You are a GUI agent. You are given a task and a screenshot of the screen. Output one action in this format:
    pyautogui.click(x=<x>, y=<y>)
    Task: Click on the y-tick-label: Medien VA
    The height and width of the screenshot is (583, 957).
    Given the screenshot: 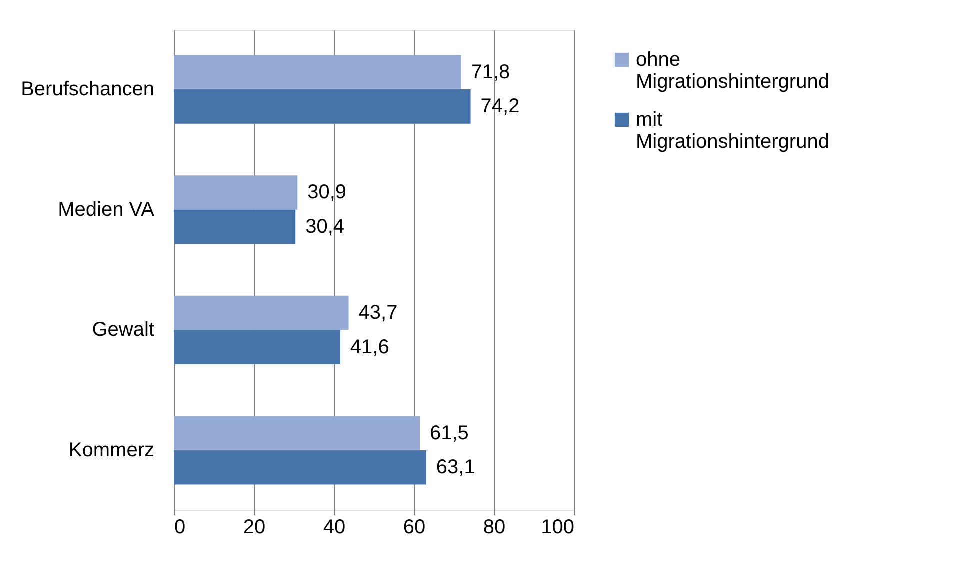 What is the action you would take?
    pyautogui.click(x=107, y=209)
    